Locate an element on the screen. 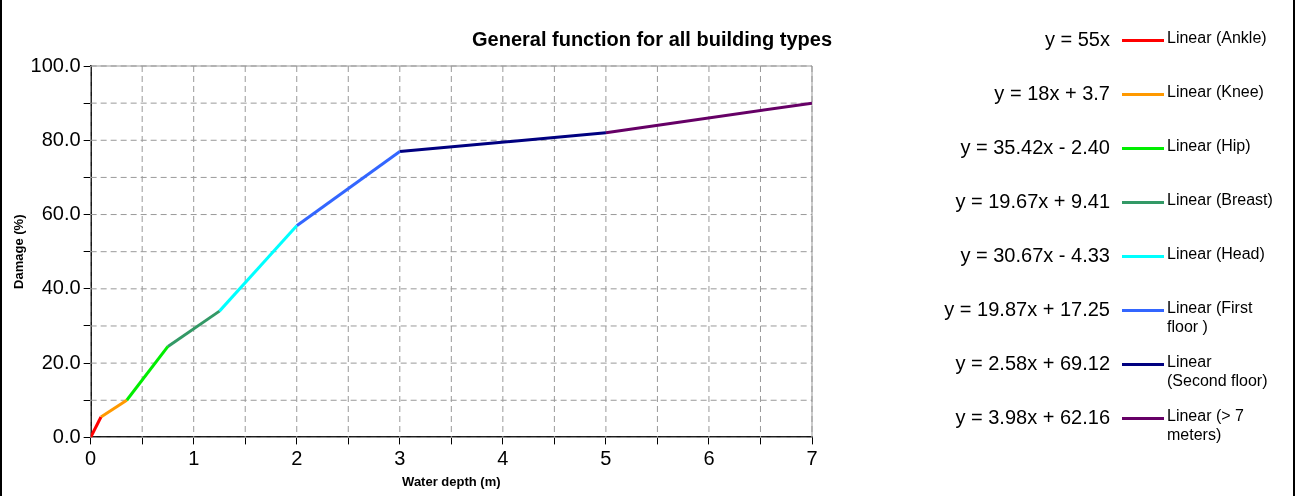 The image size is (1295, 500). legend-label: Linear (Knee) is located at coordinates (1216, 91).